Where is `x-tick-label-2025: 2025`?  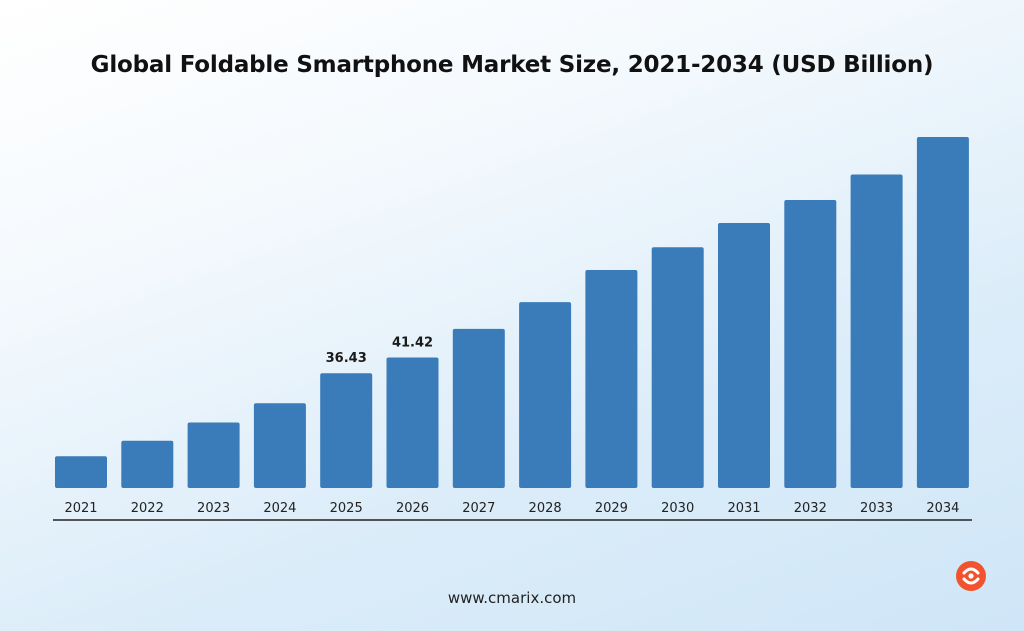 x-tick-label-2025: 2025 is located at coordinates (346, 508).